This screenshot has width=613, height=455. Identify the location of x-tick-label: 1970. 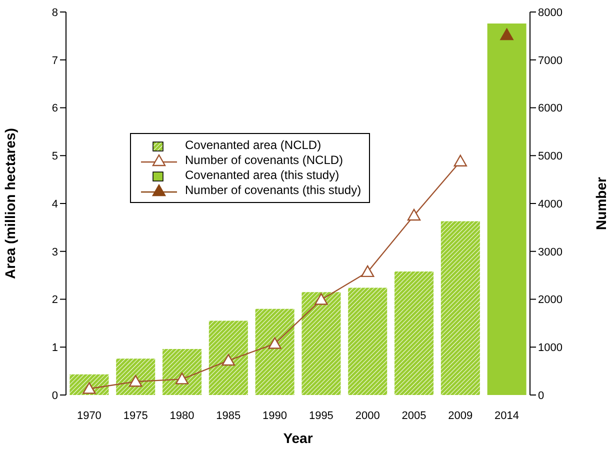
(89, 416).